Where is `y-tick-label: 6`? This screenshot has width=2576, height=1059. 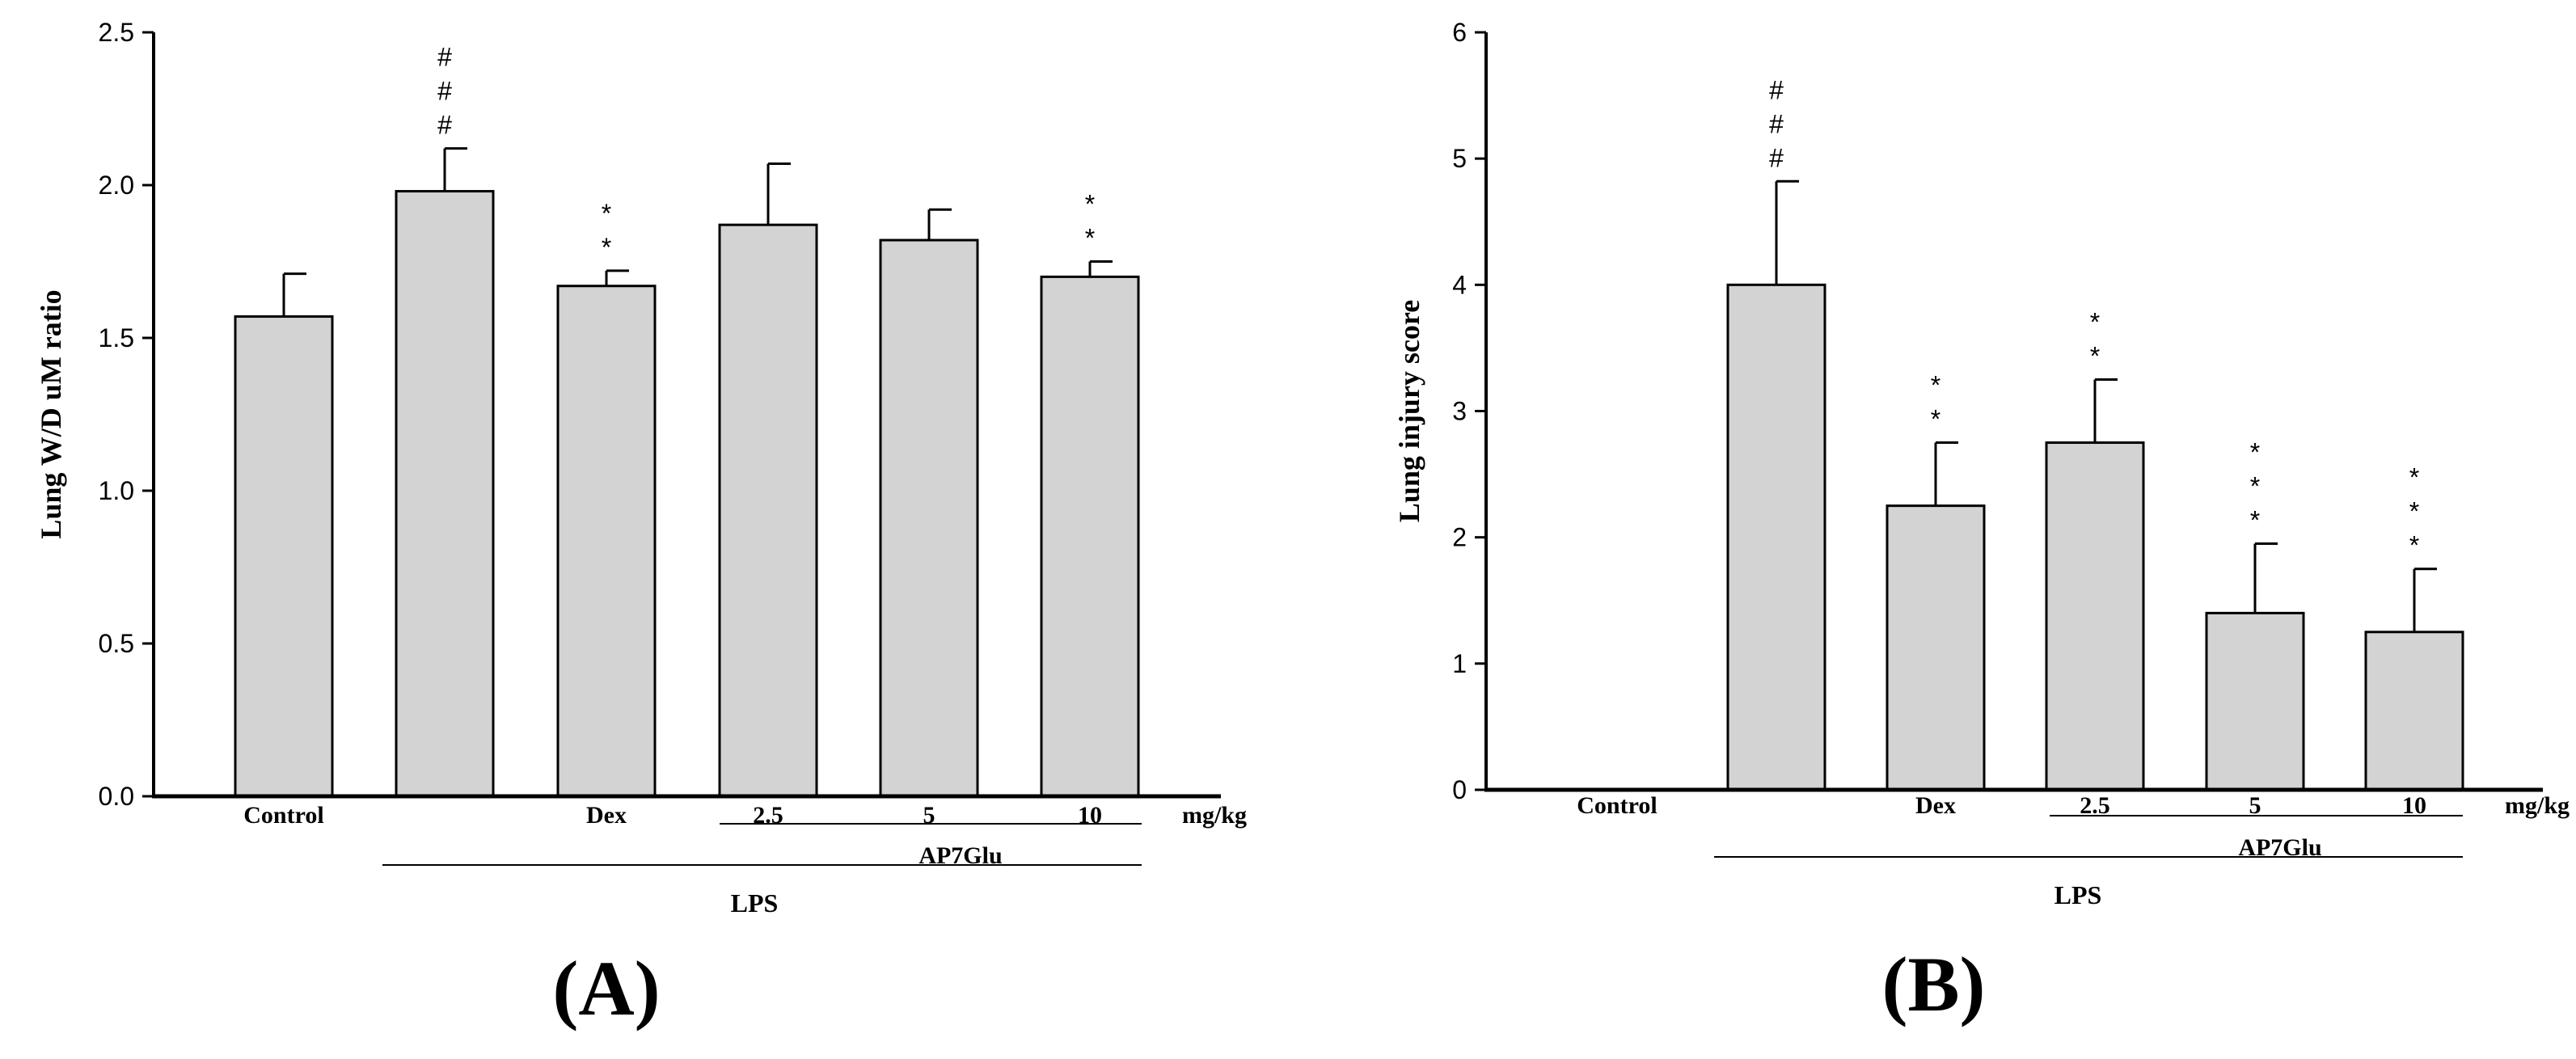
y-tick-label: 6 is located at coordinates (1459, 32).